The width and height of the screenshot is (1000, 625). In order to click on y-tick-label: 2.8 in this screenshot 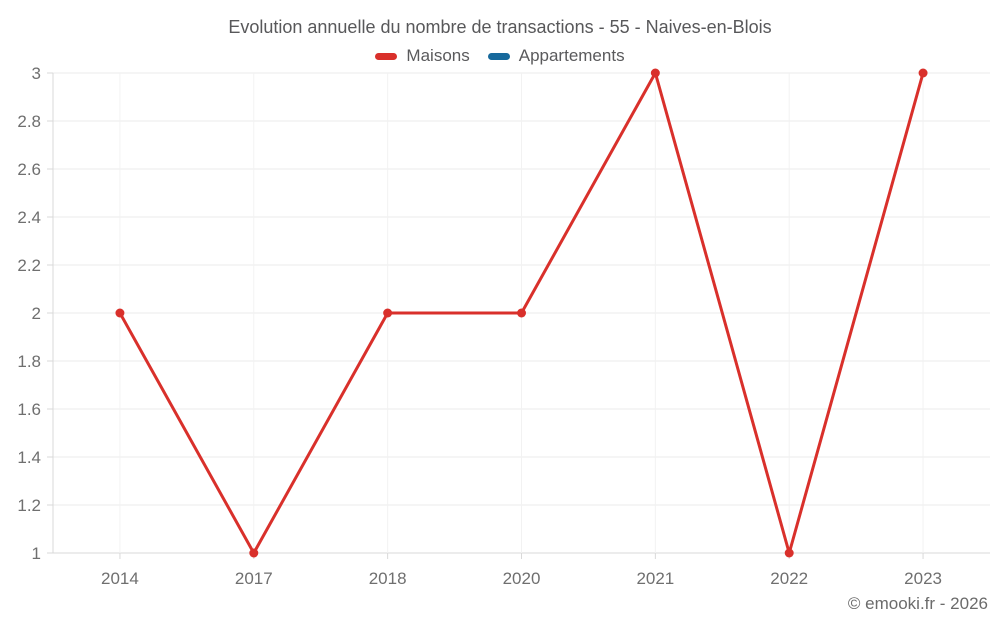, I will do `click(29, 121)`.